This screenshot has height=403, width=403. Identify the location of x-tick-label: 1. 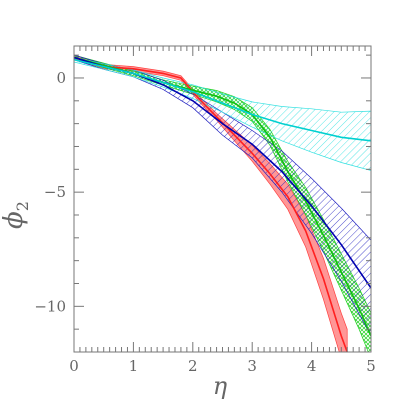
(134, 366).